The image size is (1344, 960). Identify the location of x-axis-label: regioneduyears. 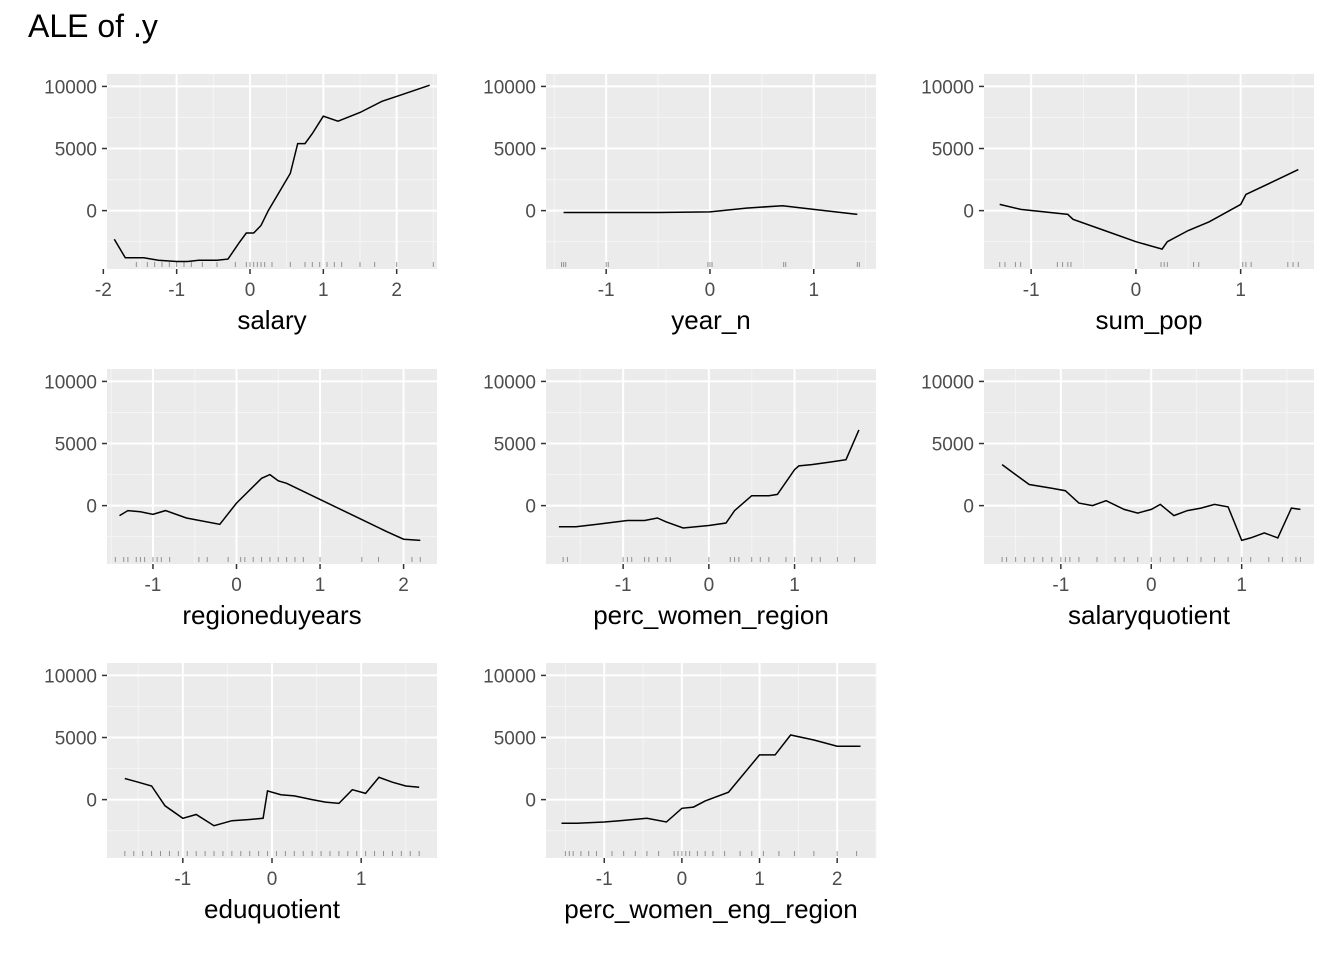
(271, 615).